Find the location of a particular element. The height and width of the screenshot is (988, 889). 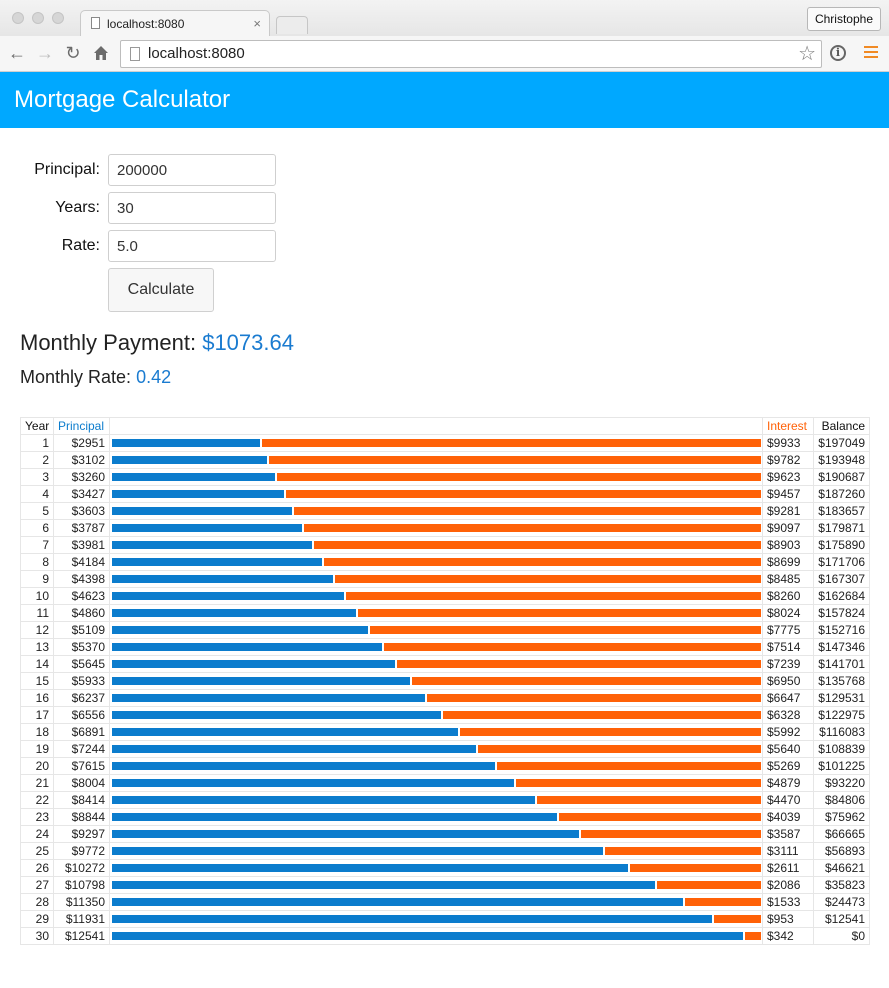

window-minimize-dot is located at coordinates (38, 18).